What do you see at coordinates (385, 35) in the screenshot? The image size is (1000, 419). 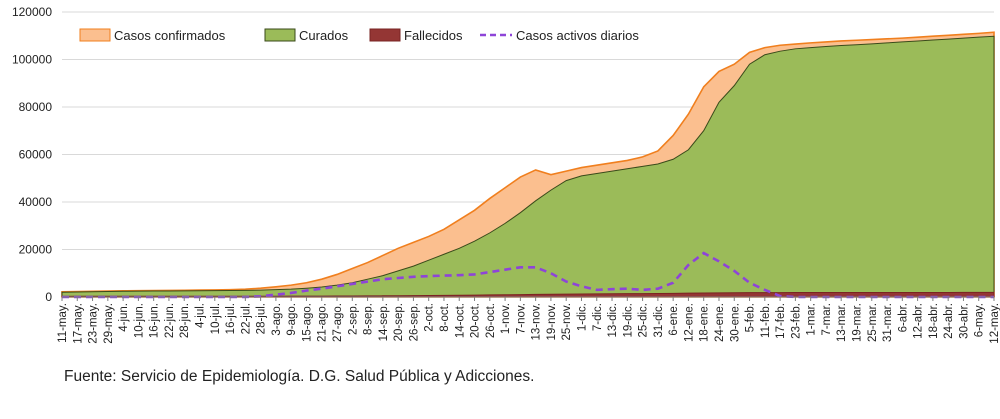 I see `legend-fallecidos-swatch` at bounding box center [385, 35].